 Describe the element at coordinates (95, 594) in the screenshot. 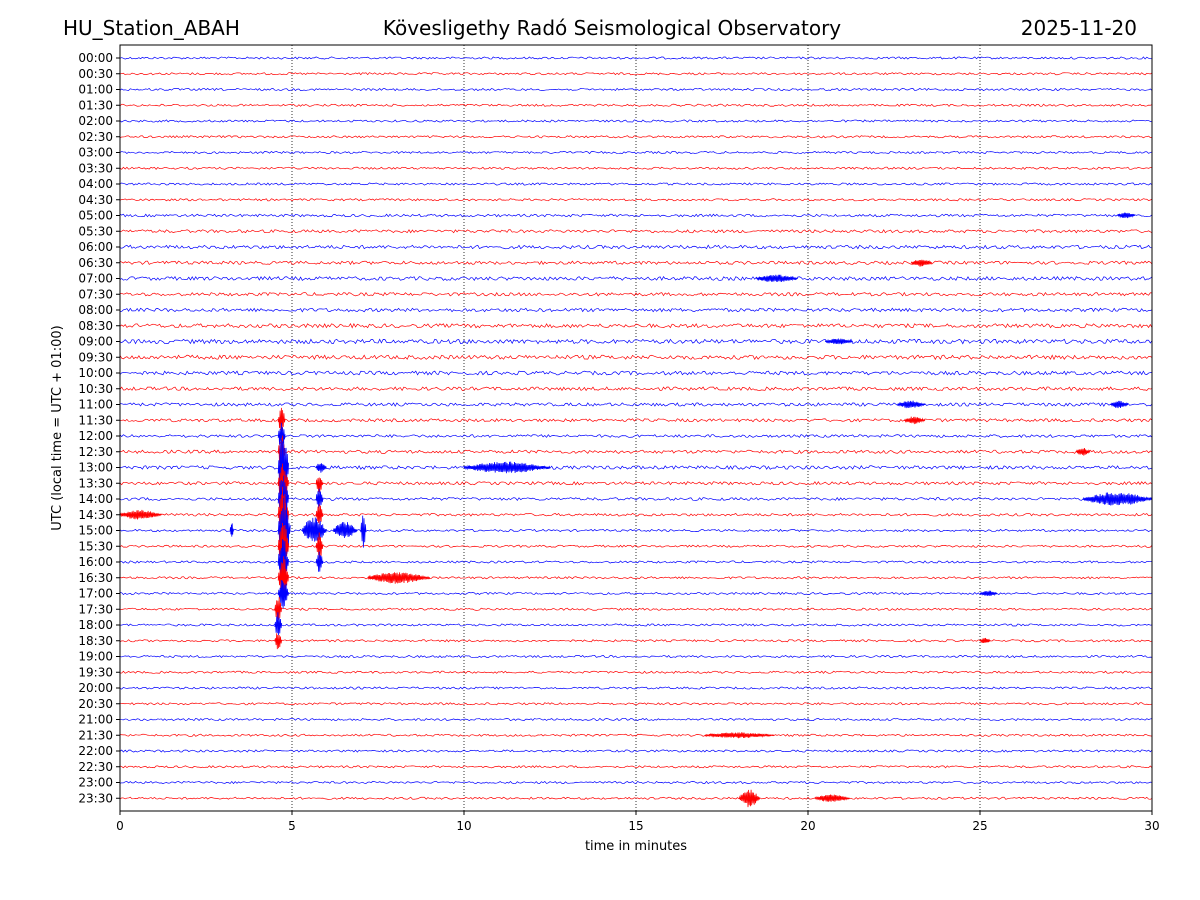

I see `y-tick-label: 17:00` at that location.